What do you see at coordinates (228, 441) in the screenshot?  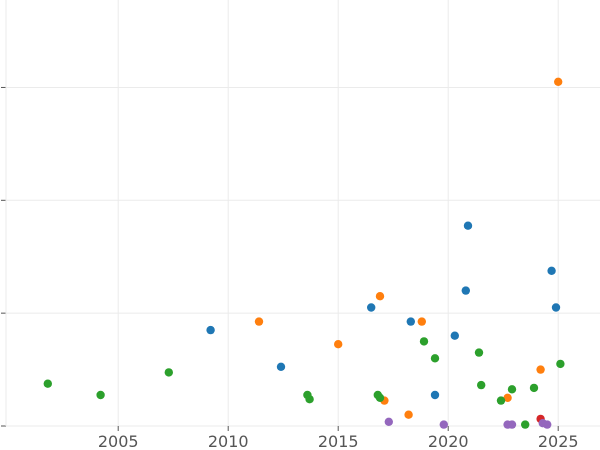 I see `x-tick-label: 2010` at bounding box center [228, 441].